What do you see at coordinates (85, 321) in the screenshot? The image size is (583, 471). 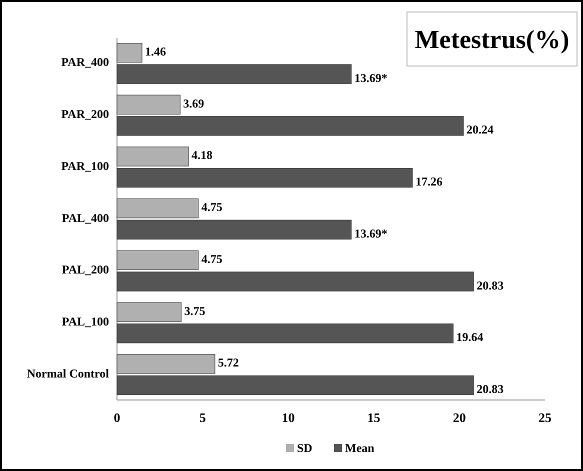 I see `y-tick-label: PAL_100` at bounding box center [85, 321].